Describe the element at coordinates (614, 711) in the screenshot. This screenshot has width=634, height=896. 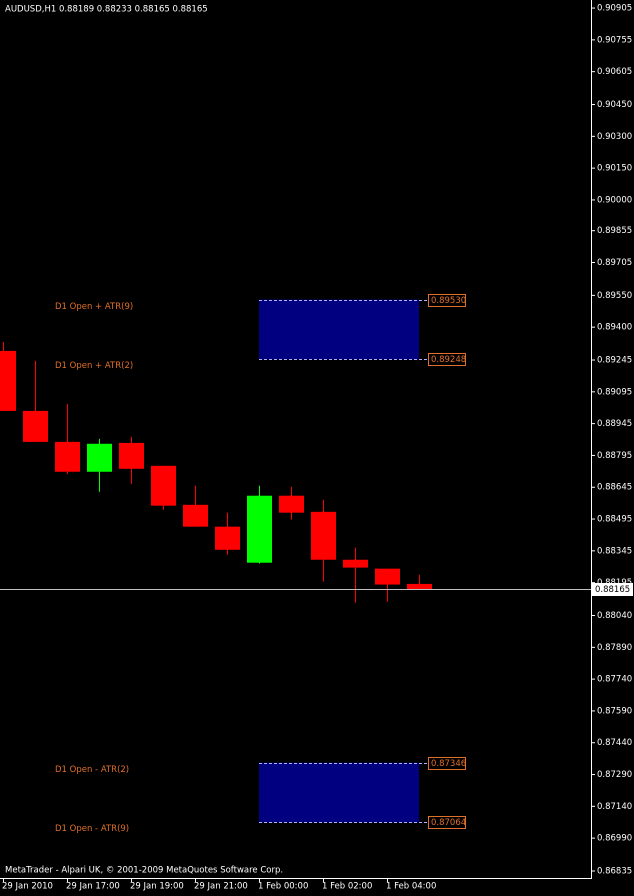
I see `y-tick-label: 0.87590` at that location.